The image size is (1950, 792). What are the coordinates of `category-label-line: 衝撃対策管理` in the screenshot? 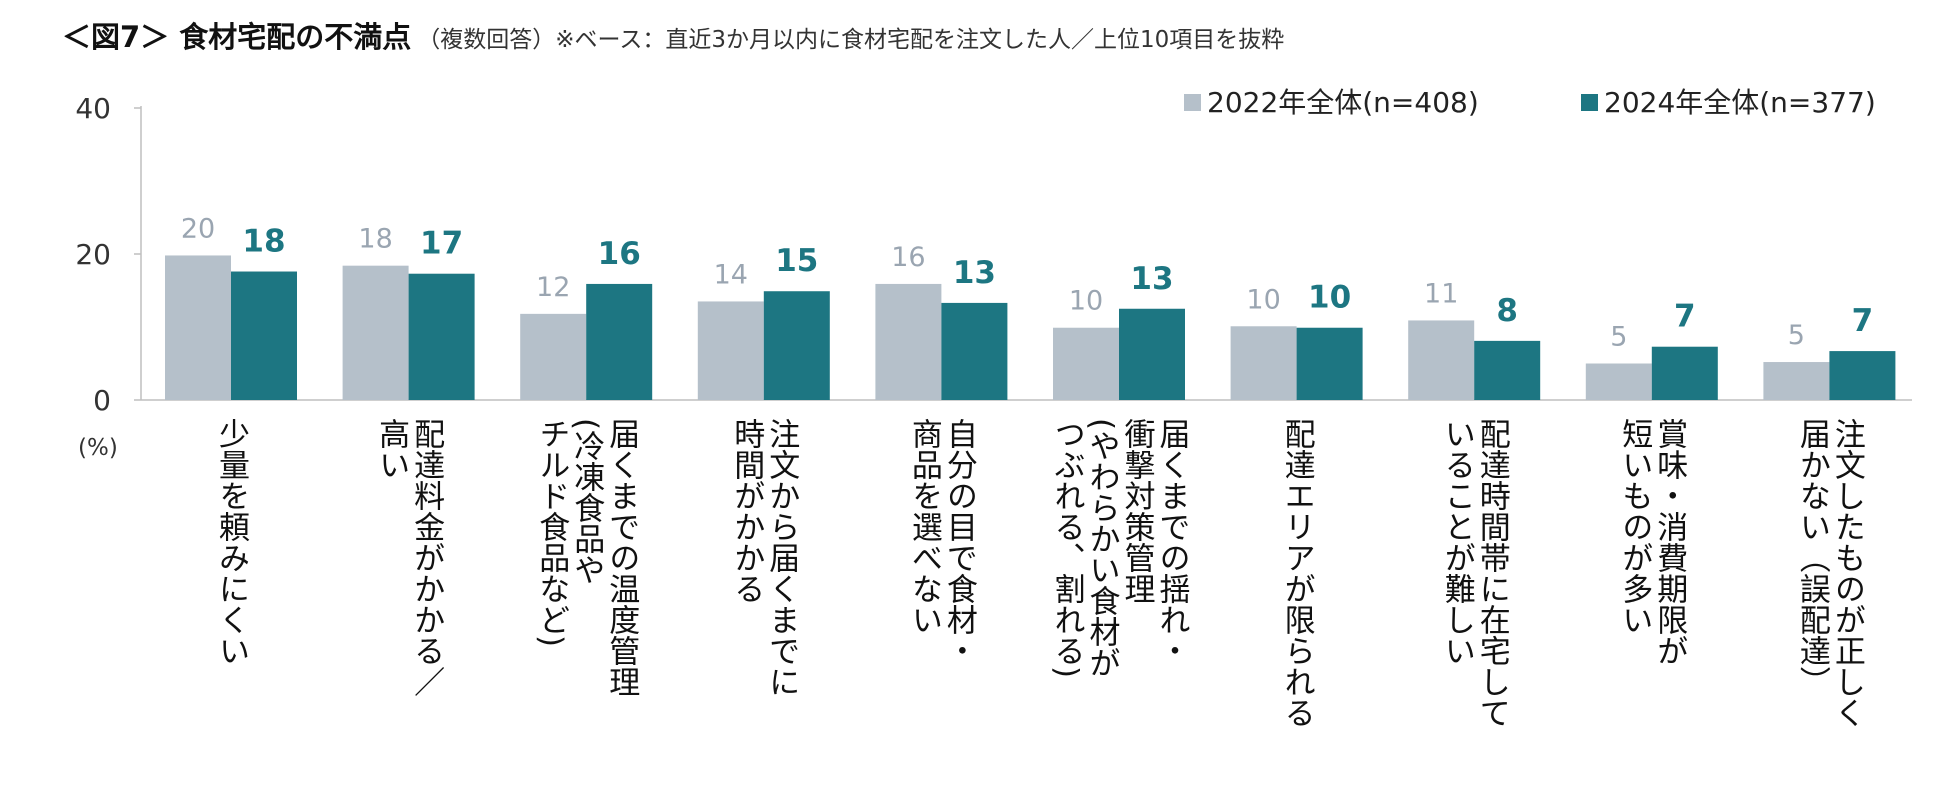 It's located at (1137, 511).